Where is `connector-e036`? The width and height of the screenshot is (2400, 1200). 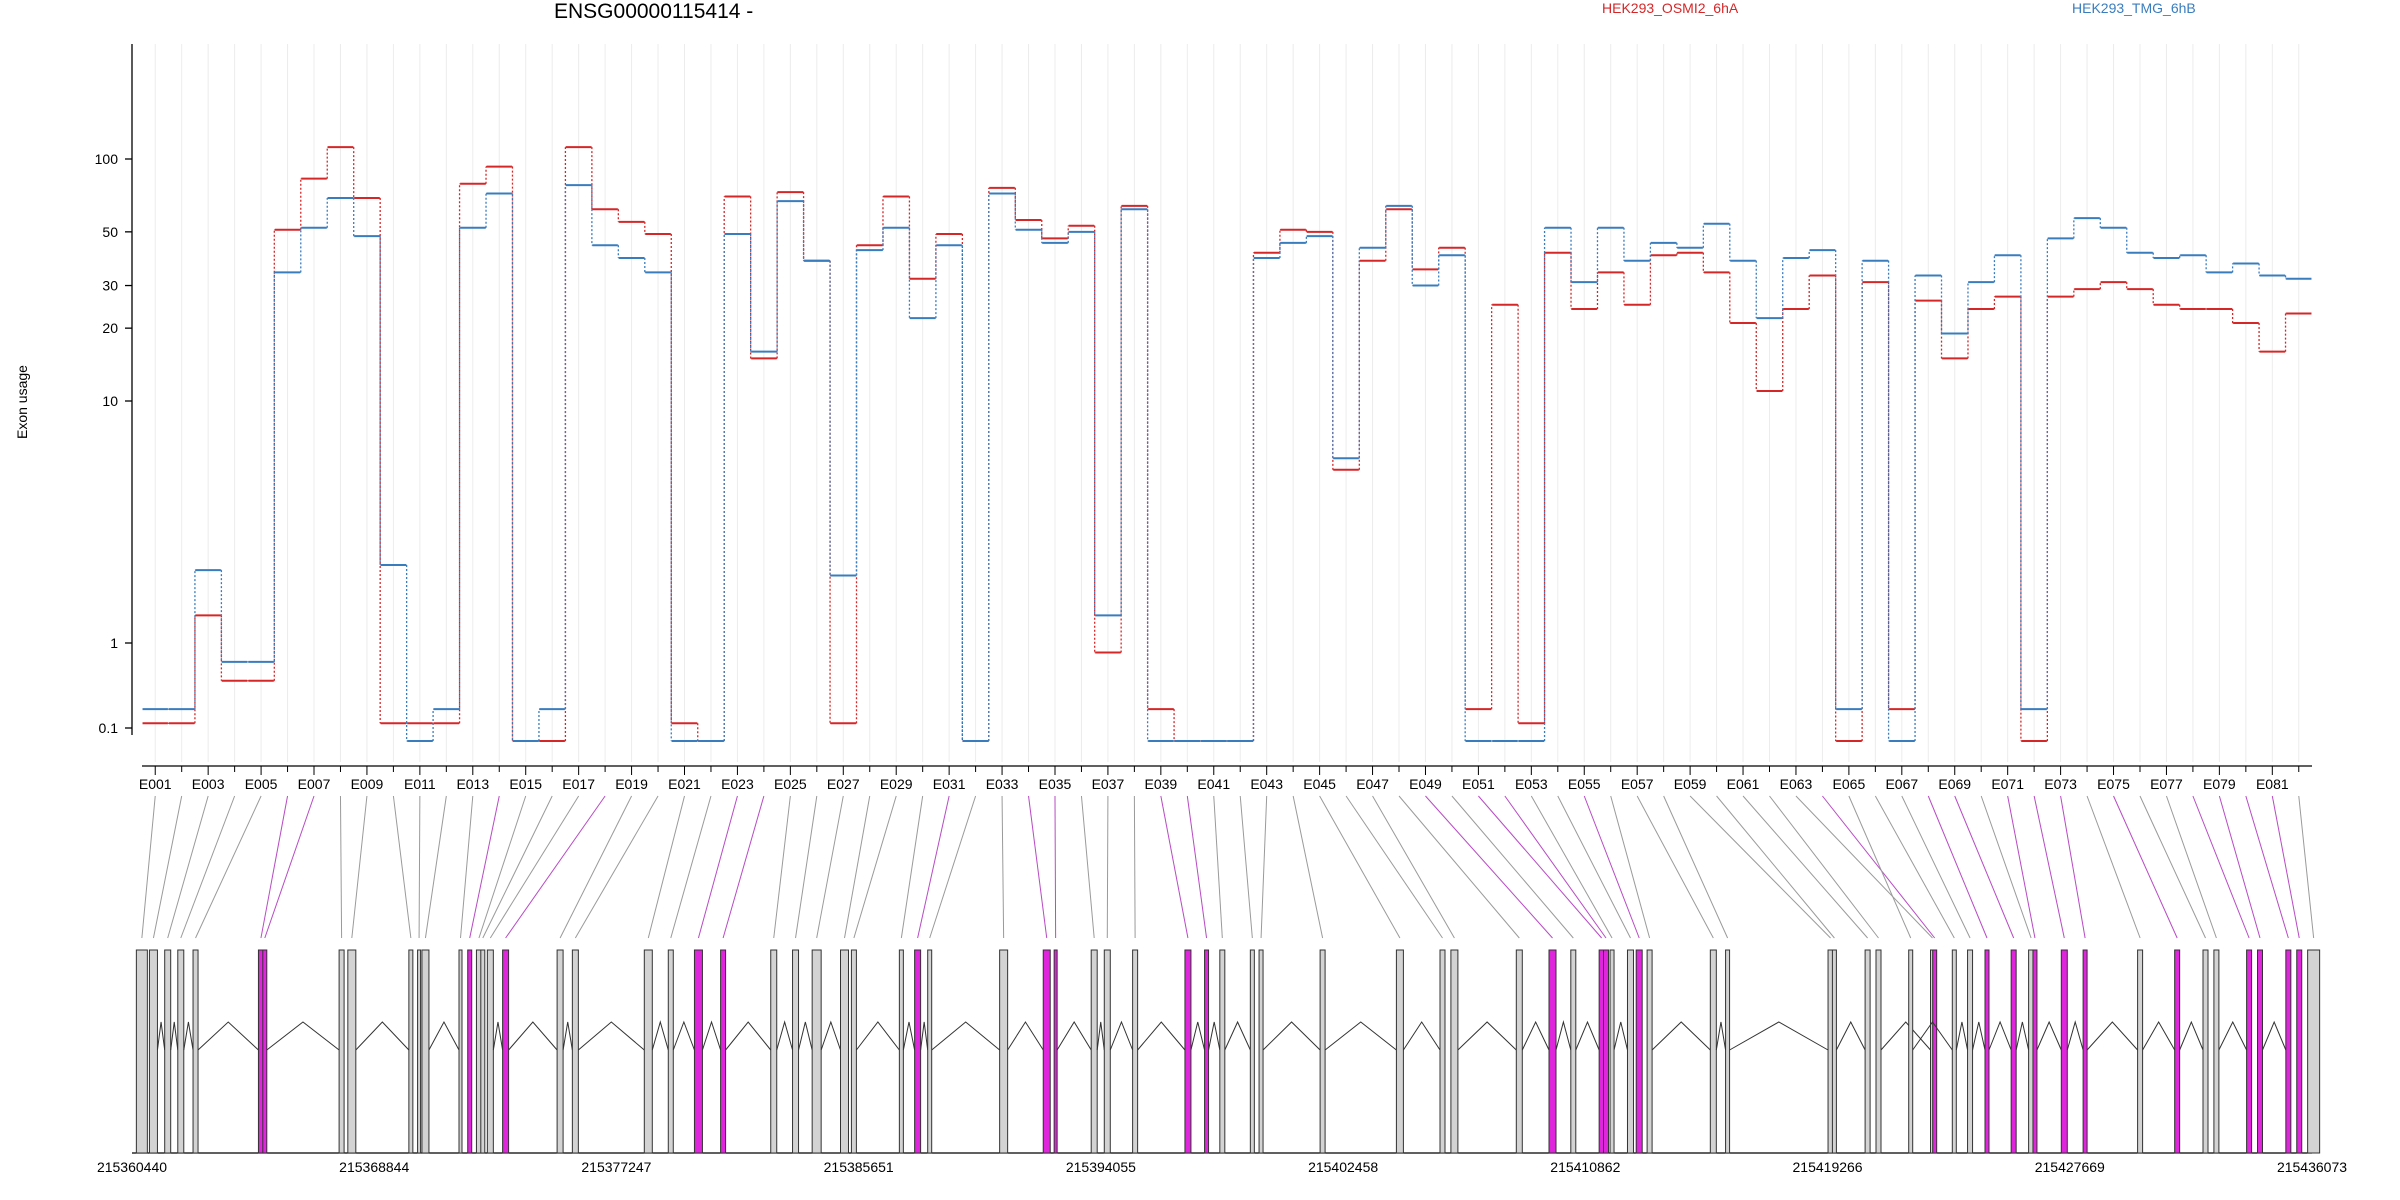 connector-e036 is located at coordinates (1087, 867).